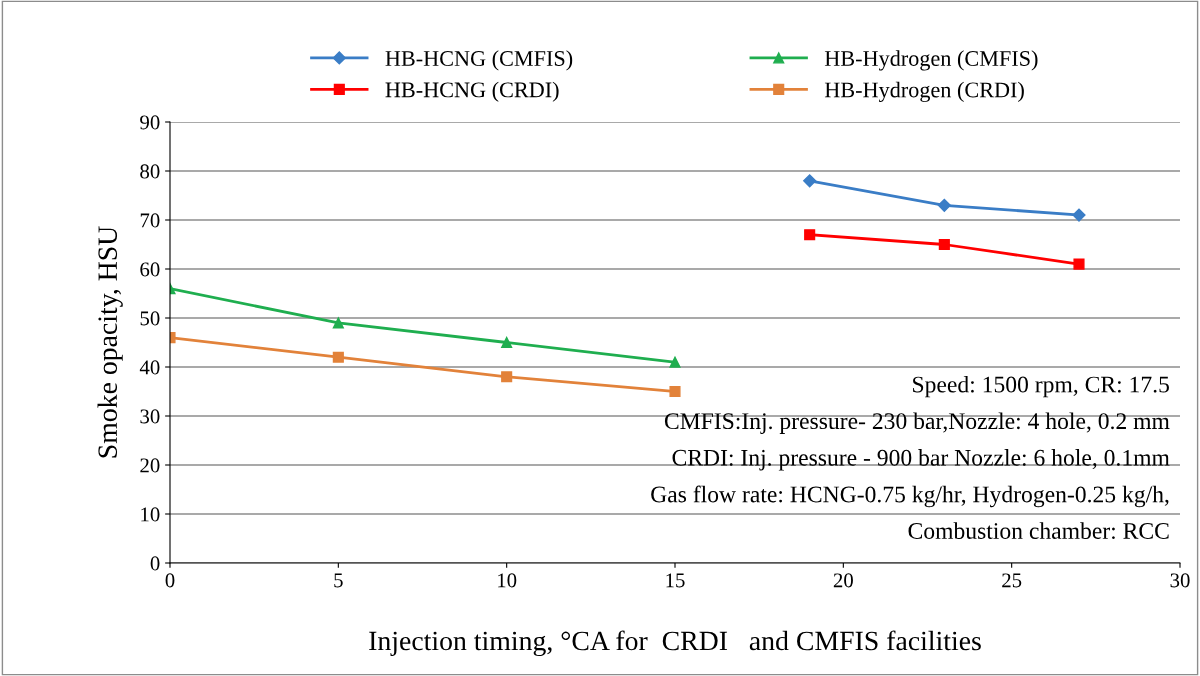 The image size is (1200, 676). I want to click on y-tick-label: 80, so click(150, 171).